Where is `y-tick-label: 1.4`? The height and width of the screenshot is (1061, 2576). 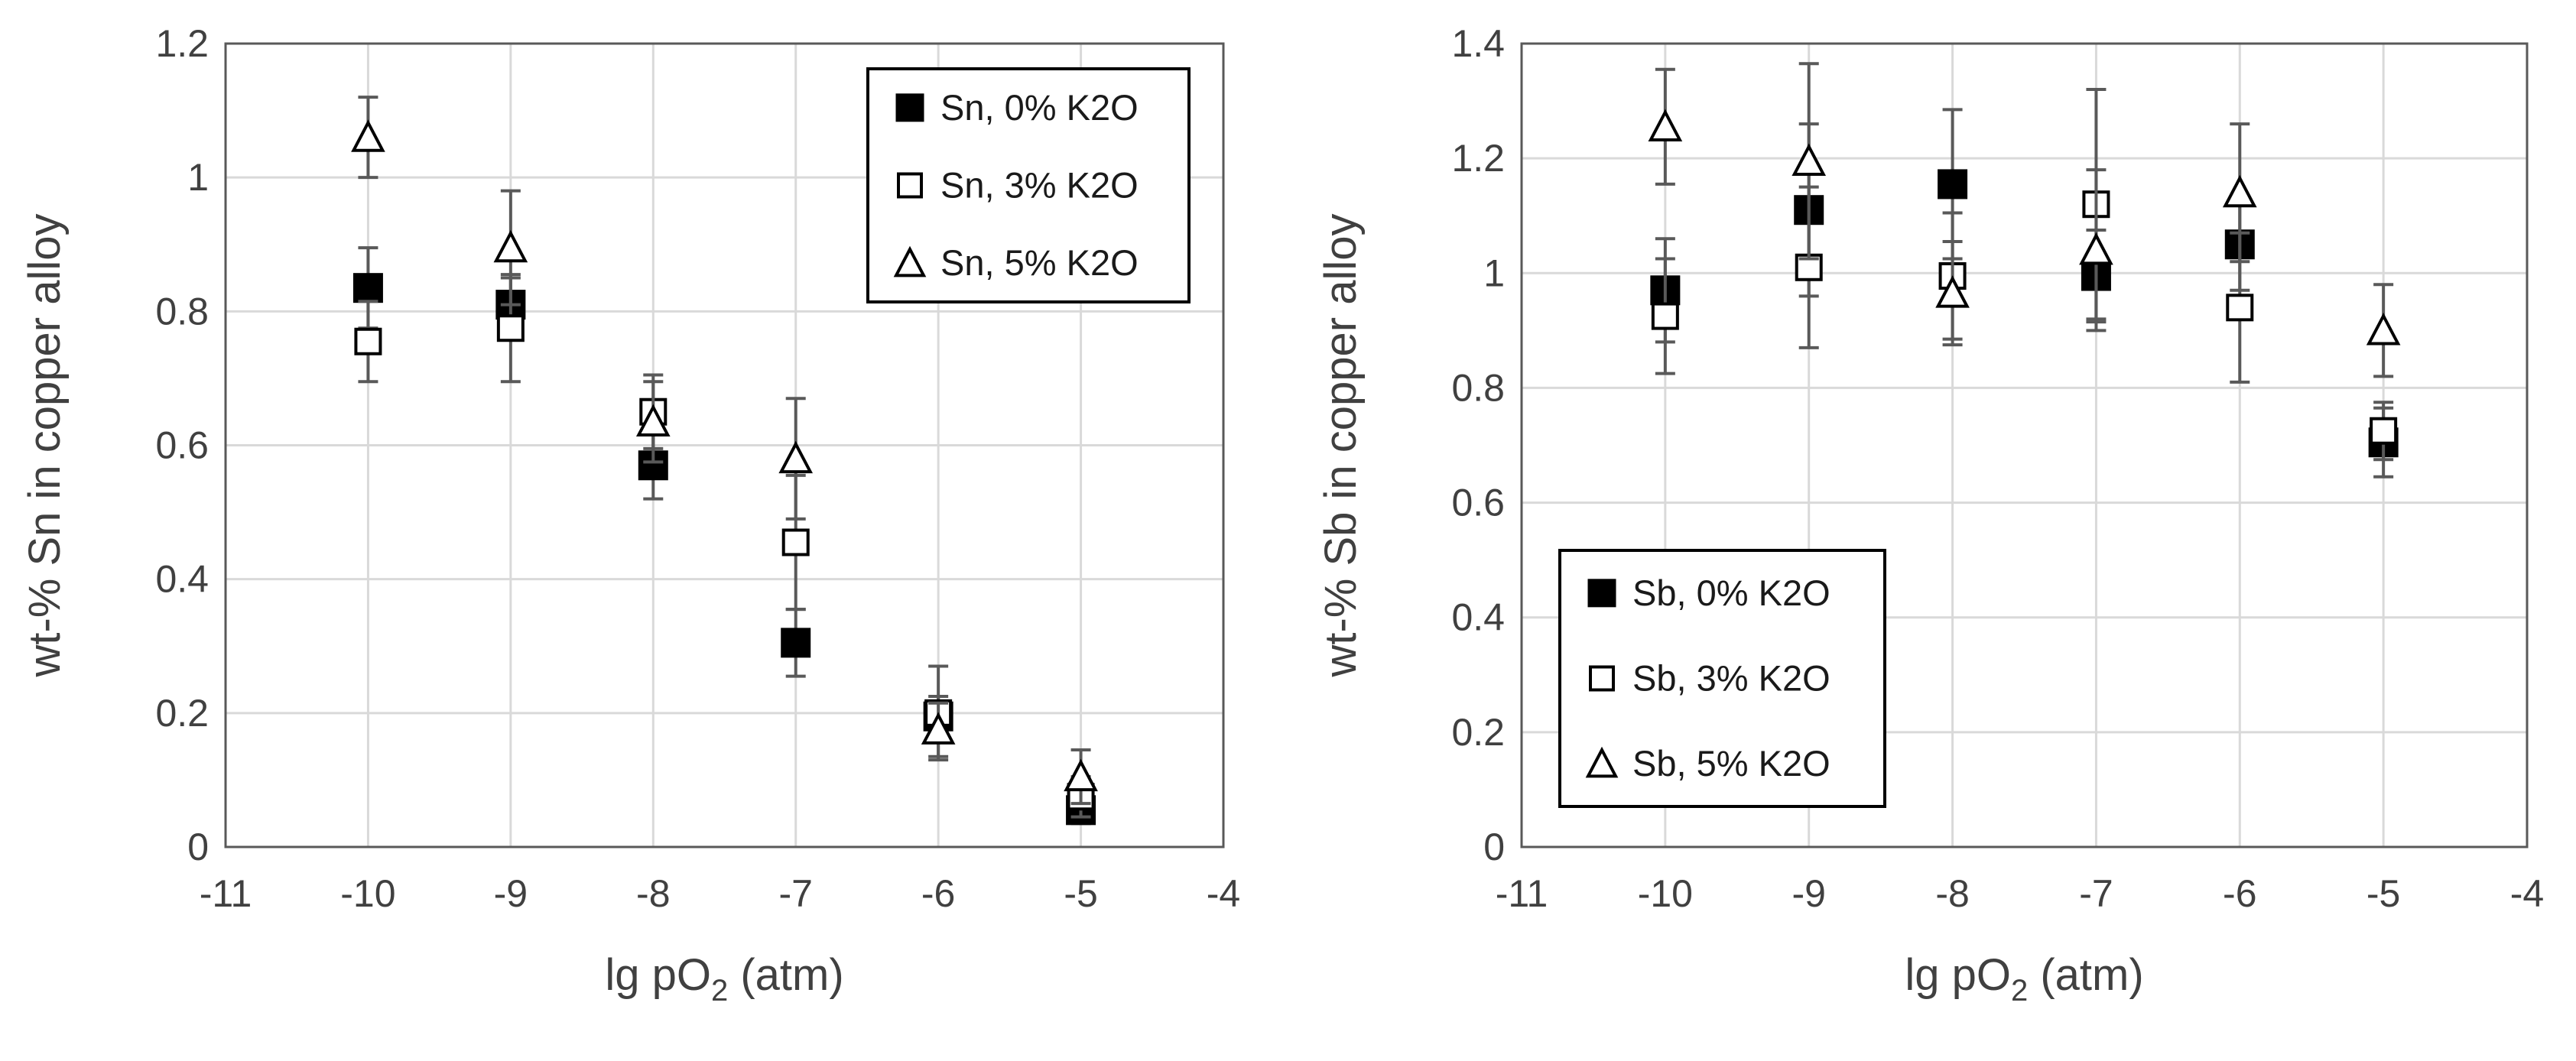
y-tick-label: 1.4 is located at coordinates (1478, 43).